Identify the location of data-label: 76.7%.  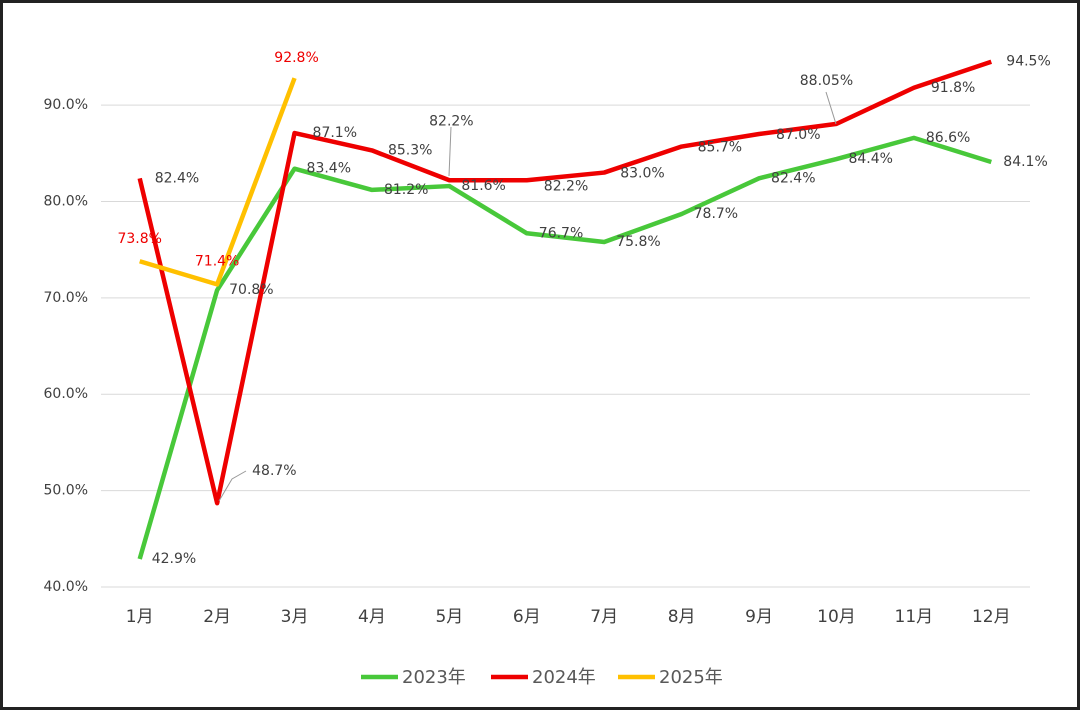
(561, 233).